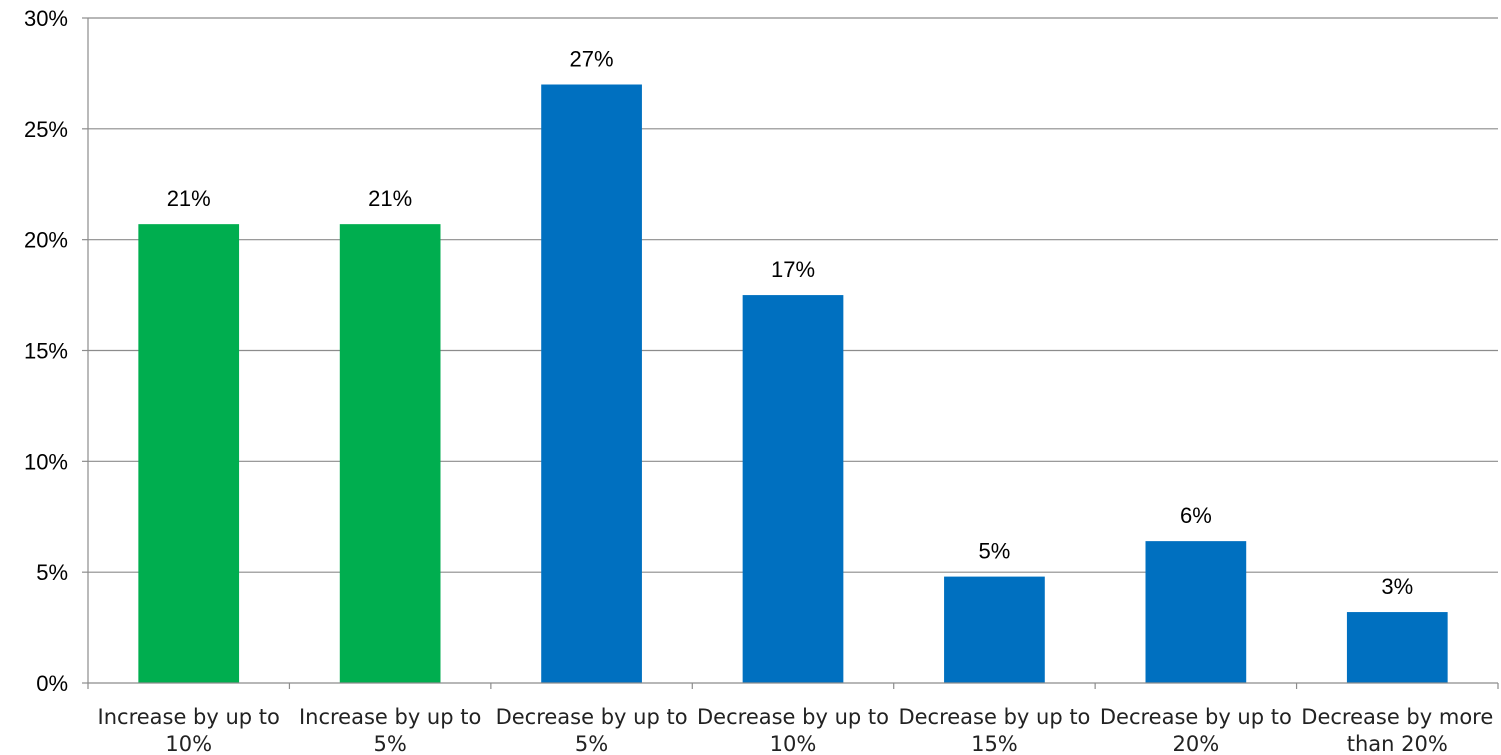 This screenshot has width=1501, height=755. I want to click on y-tick-label: 15%, so click(46, 351).